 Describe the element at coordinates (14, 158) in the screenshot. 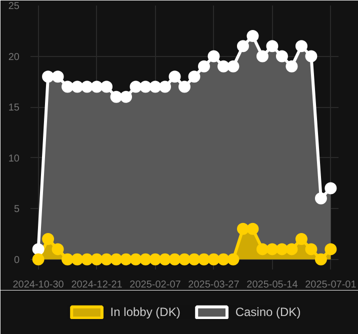

I see `y-tick-label: 10` at that location.